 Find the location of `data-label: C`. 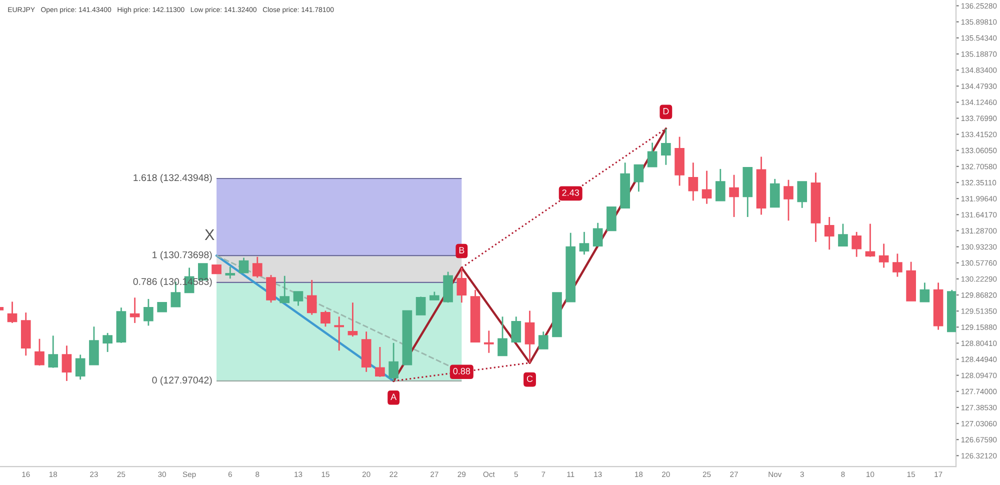

data-label: C is located at coordinates (529, 379).